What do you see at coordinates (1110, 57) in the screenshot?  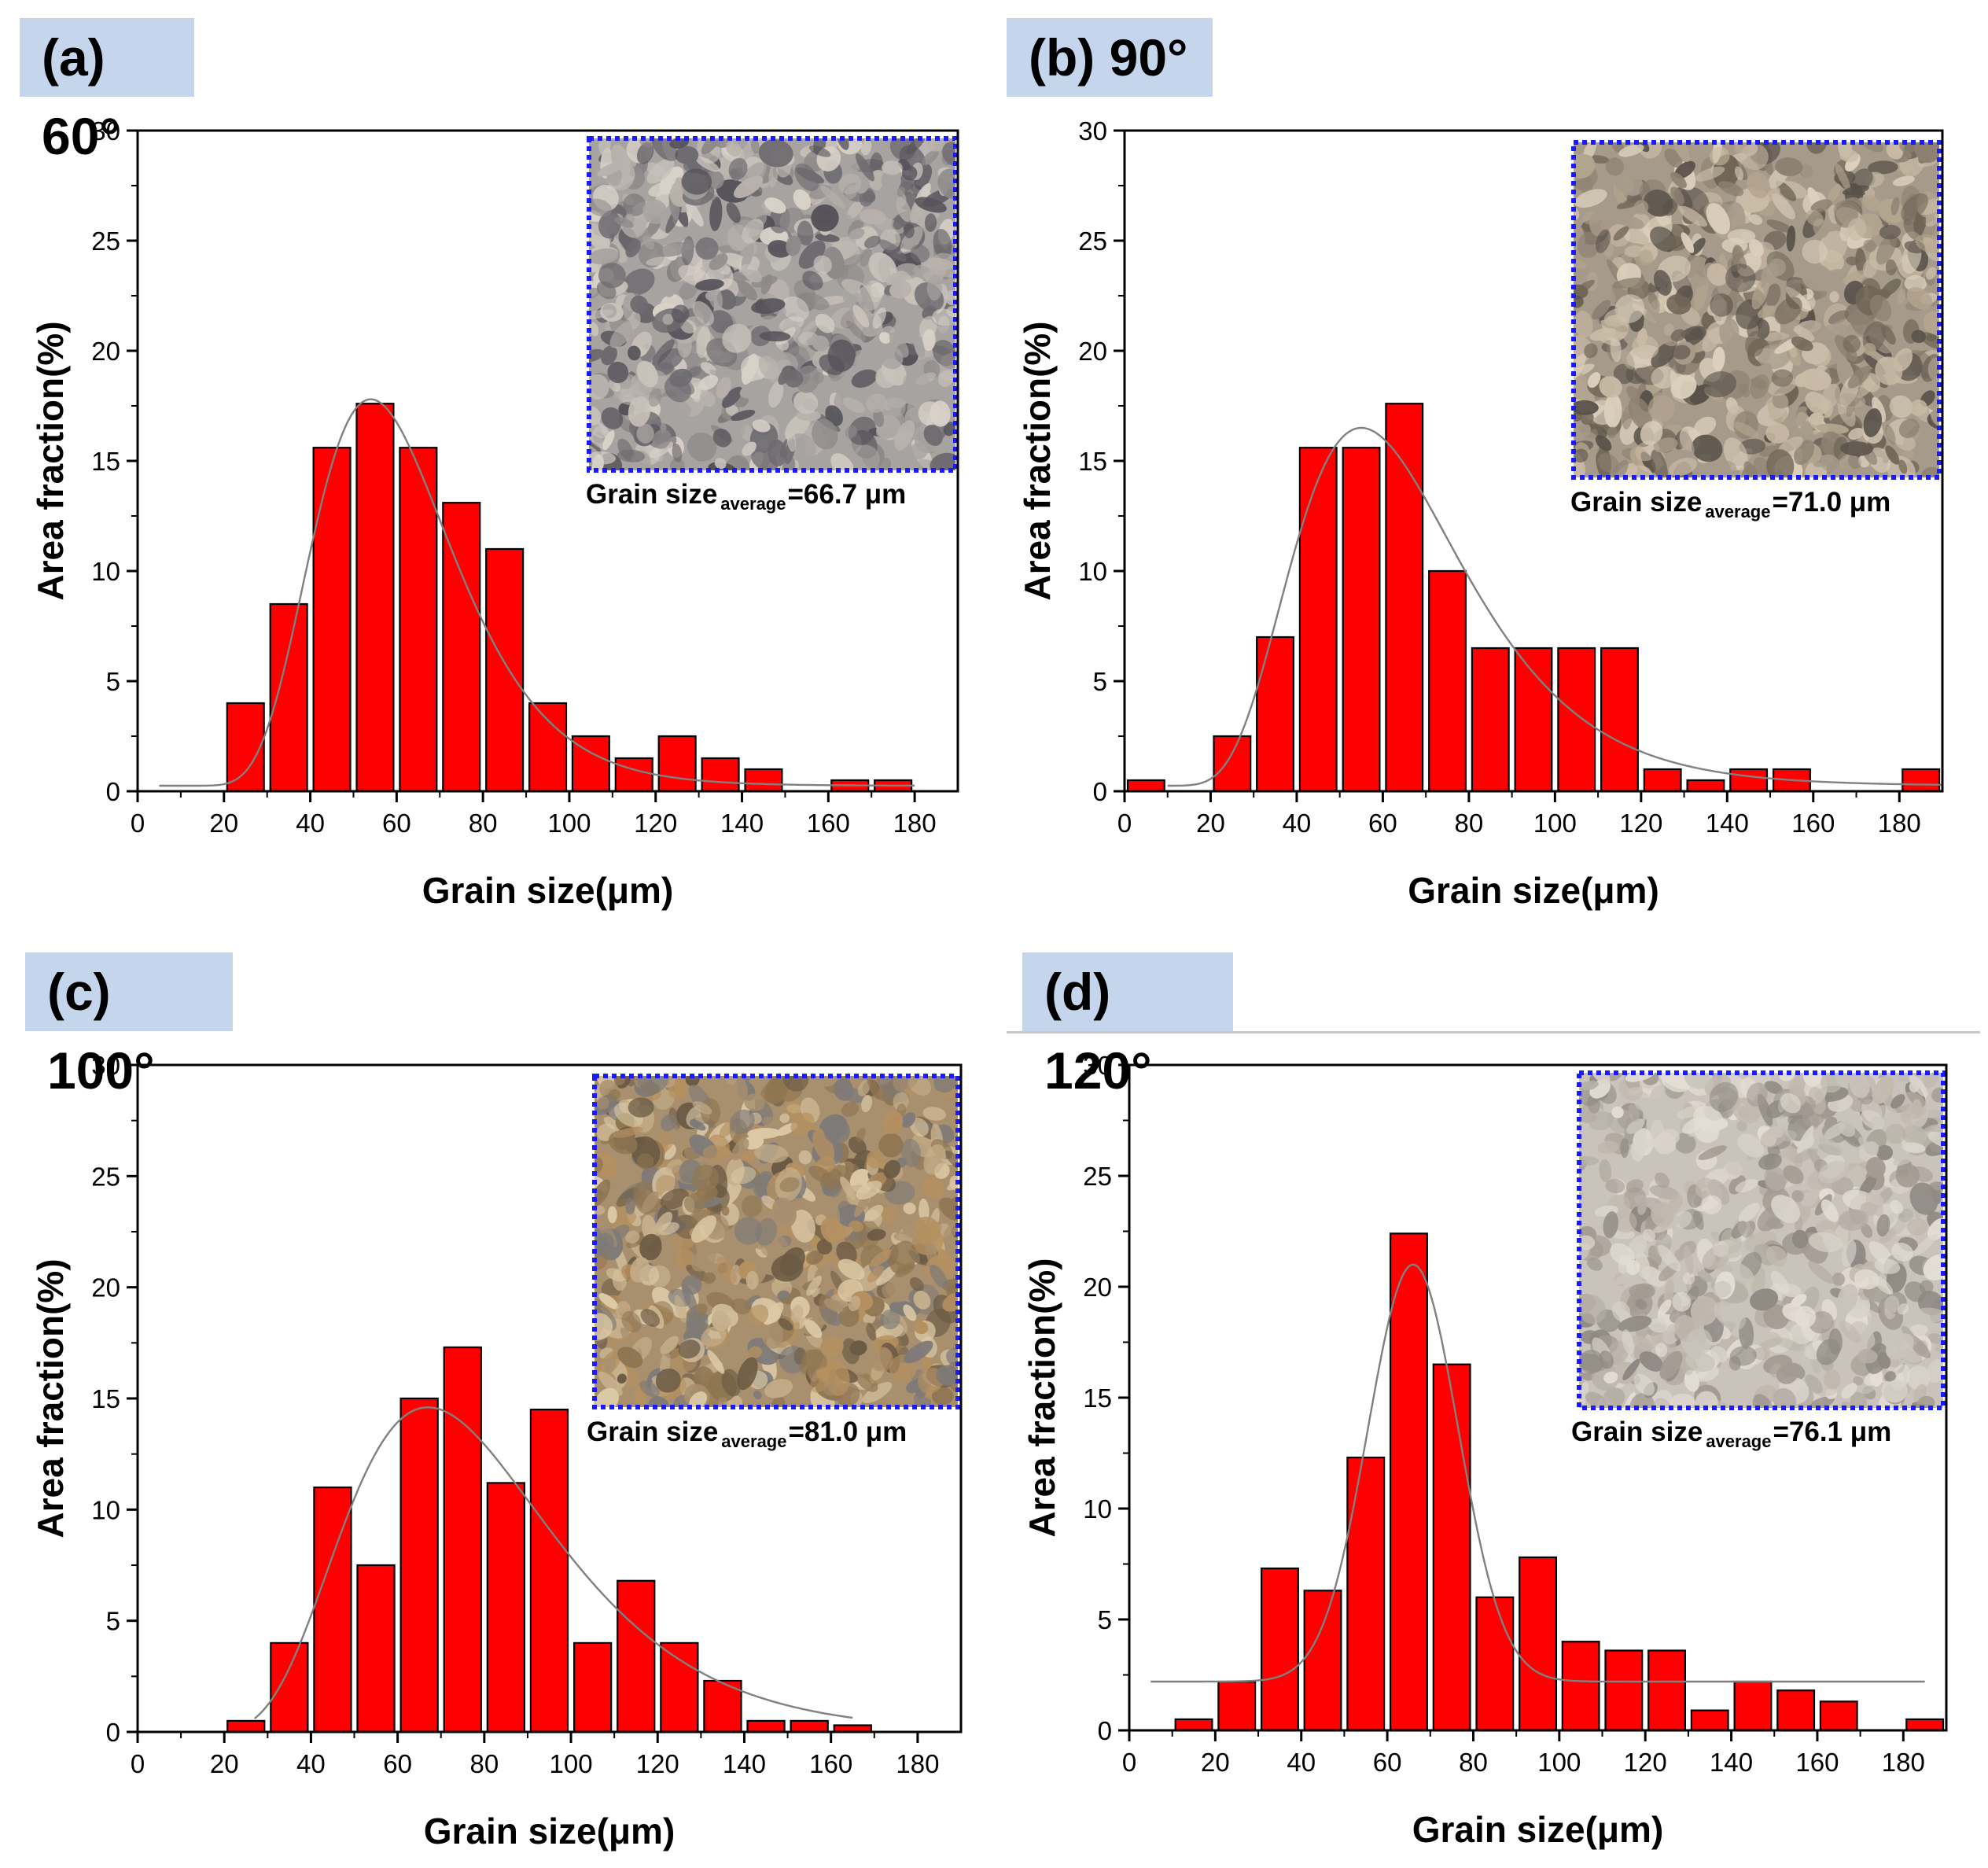 I see `panel-label-b: (b) 90°` at bounding box center [1110, 57].